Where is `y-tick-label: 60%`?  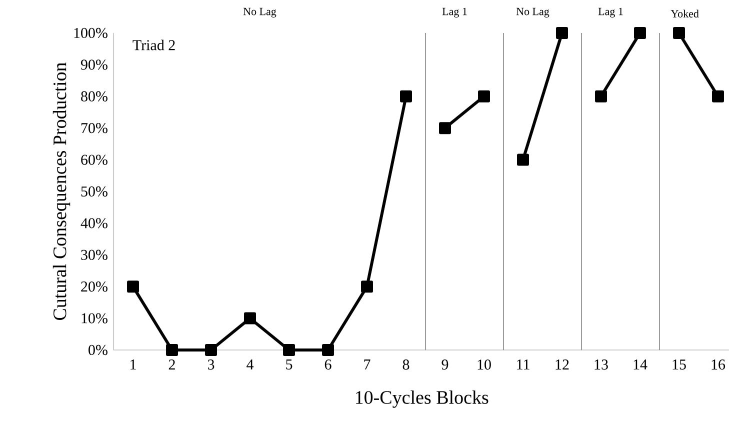
y-tick-label: 60% is located at coordinates (94, 159).